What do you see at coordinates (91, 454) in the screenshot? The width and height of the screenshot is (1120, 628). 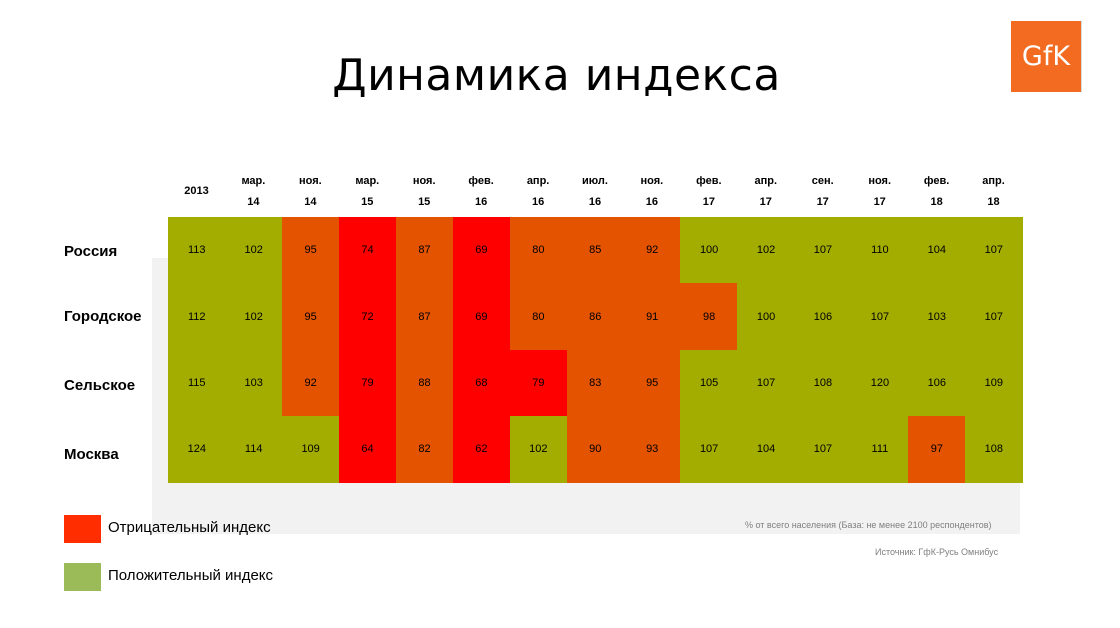 I see `row-label: Москва` at bounding box center [91, 454].